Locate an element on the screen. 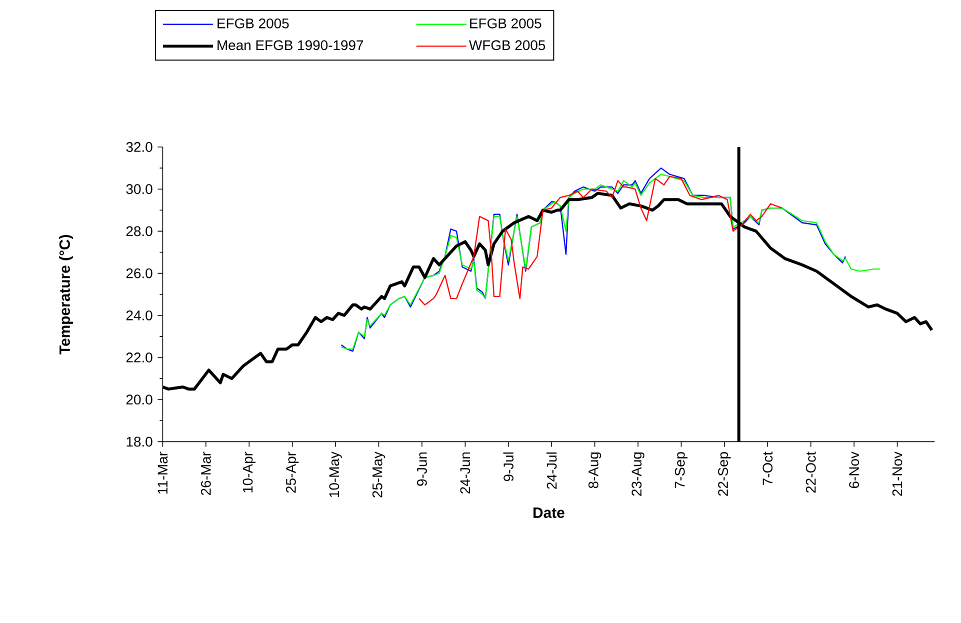 This screenshot has height=623, width=961. y-tick-label: 28.0 is located at coordinates (139, 231).